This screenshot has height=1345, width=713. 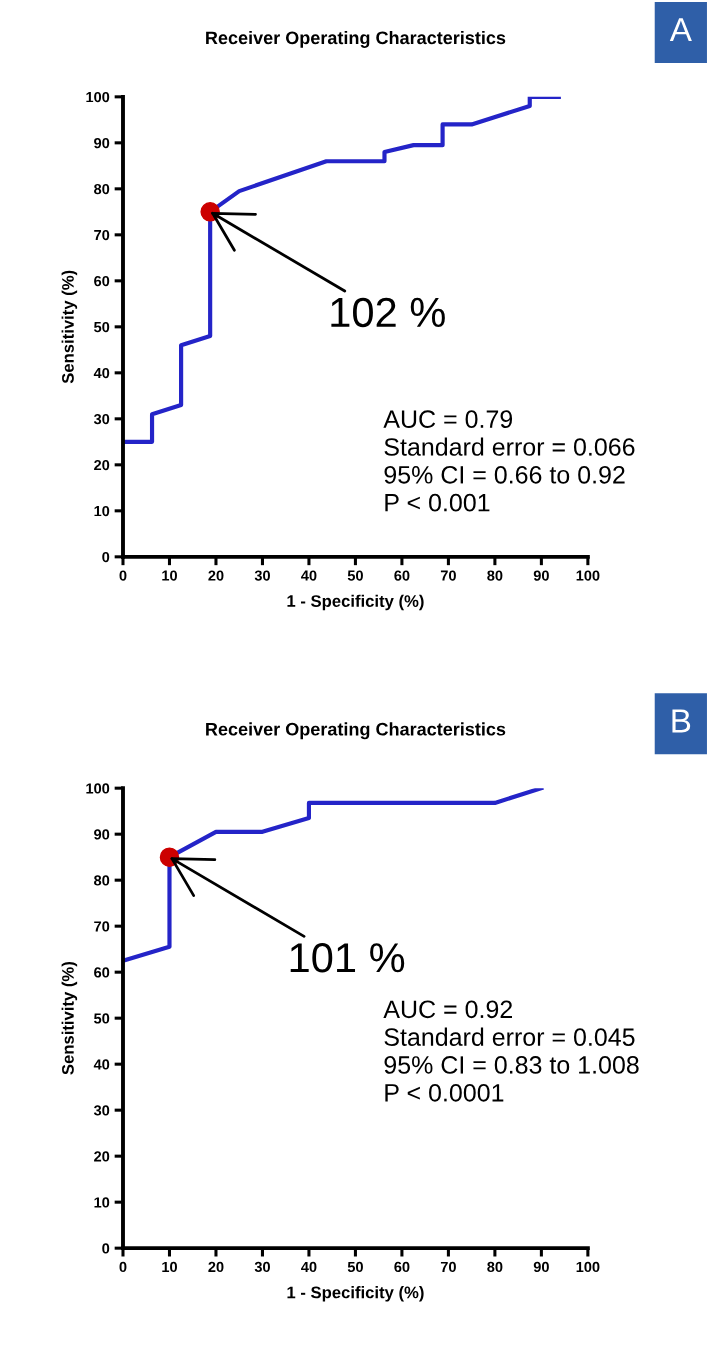 What do you see at coordinates (511, 1065) in the screenshot?
I see `annotation: 95% CI = 0.83 to 1.008` at bounding box center [511, 1065].